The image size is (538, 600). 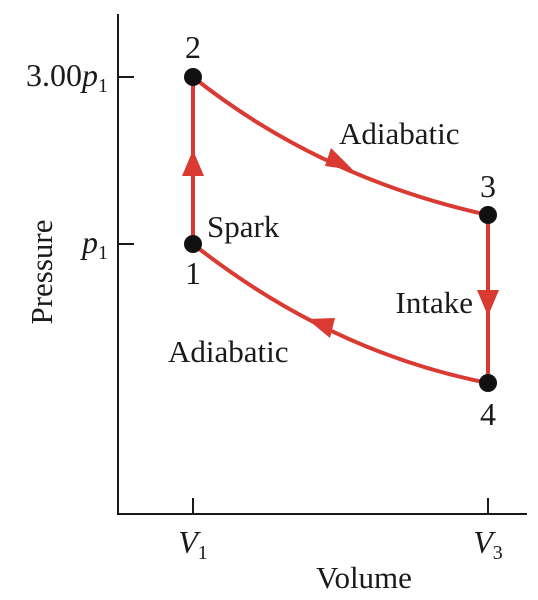 What do you see at coordinates (399, 133) in the screenshot?
I see `process-label-adiabatic-top: Adiabatic` at bounding box center [399, 133].